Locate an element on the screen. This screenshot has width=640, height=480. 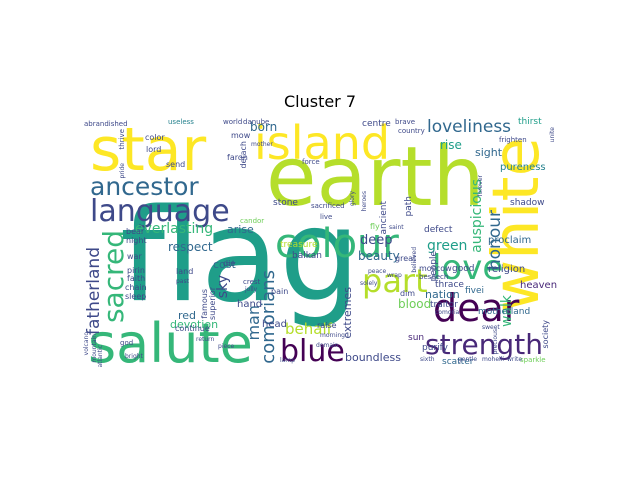
word-raise: raise is located at coordinates (327, 325).